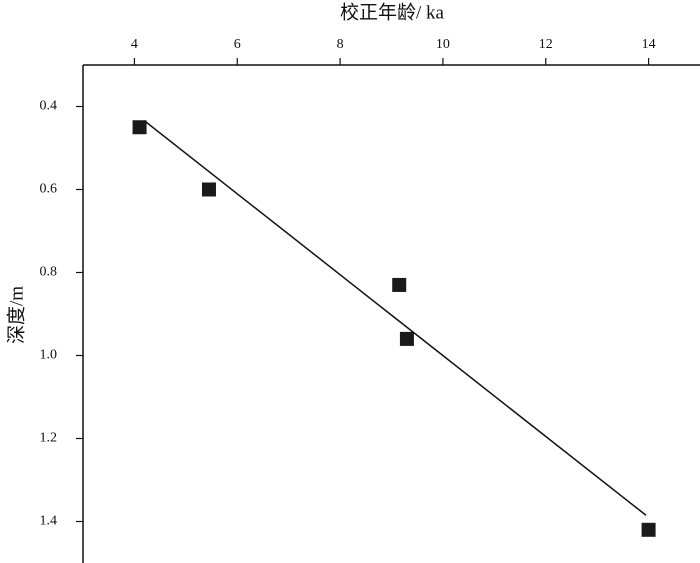 This screenshot has height=563, width=700. What do you see at coordinates (134, 44) in the screenshot?
I see `x-tick-label: 4` at bounding box center [134, 44].